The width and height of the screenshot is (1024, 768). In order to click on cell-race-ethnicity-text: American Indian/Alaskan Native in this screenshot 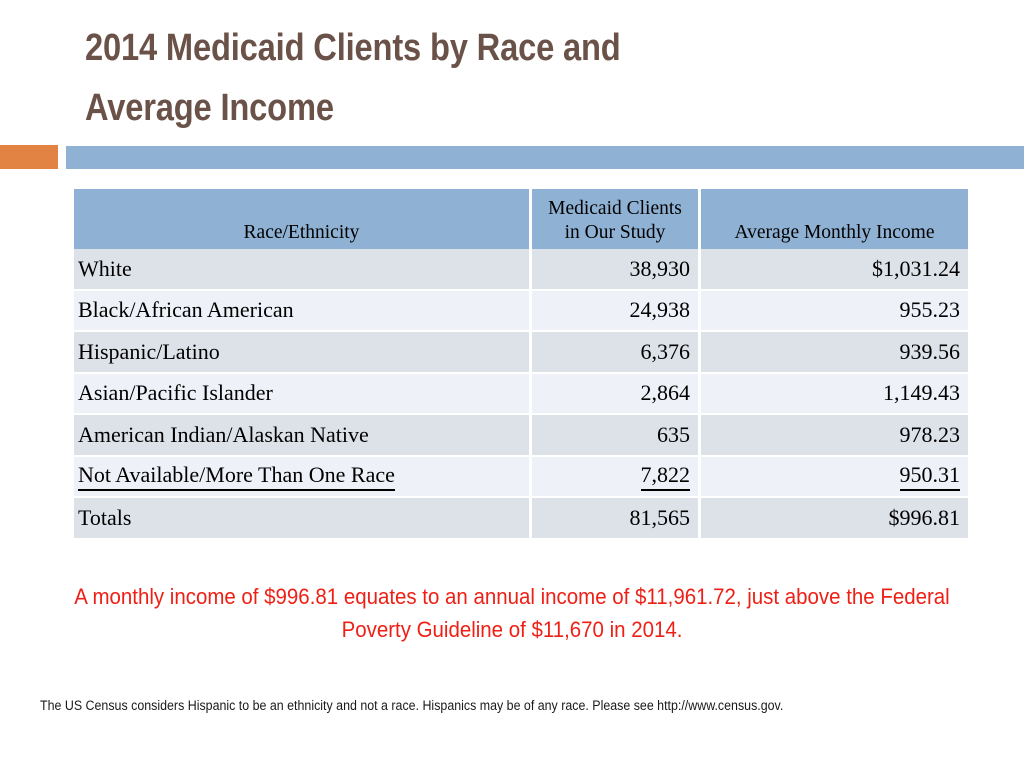, I will do `click(223, 434)`.